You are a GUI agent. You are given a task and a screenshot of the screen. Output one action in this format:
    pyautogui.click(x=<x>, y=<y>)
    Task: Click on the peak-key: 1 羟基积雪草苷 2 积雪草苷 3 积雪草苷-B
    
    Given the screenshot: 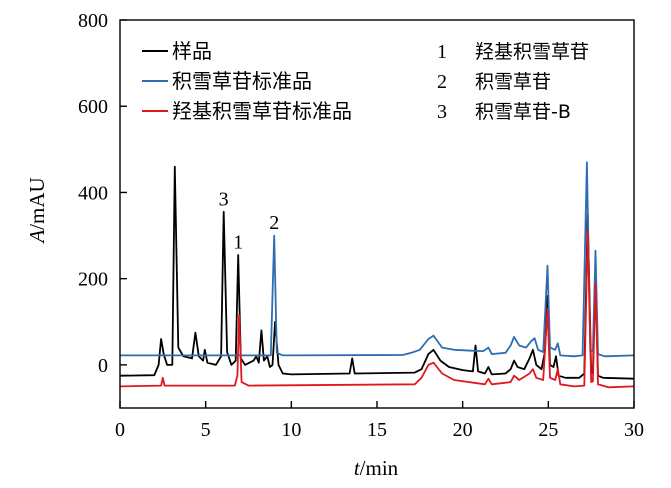 What is the action you would take?
    pyautogui.click(x=513, y=82)
    